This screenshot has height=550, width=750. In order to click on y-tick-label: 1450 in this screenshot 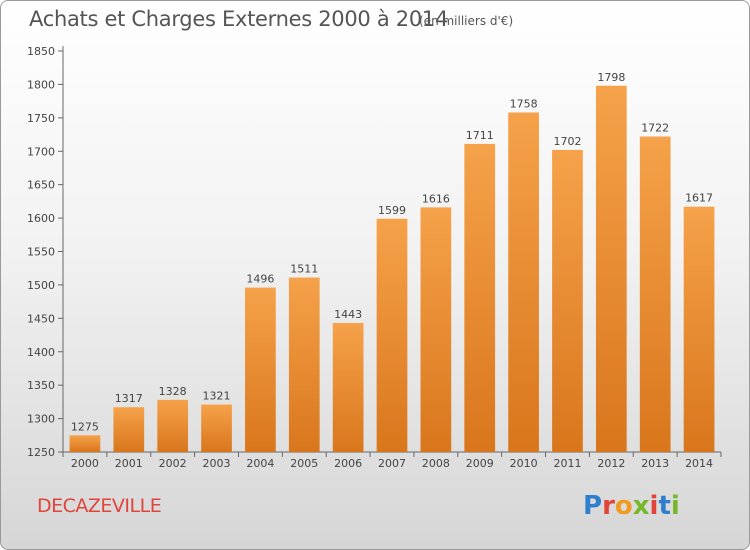, I will do `click(41, 318)`.